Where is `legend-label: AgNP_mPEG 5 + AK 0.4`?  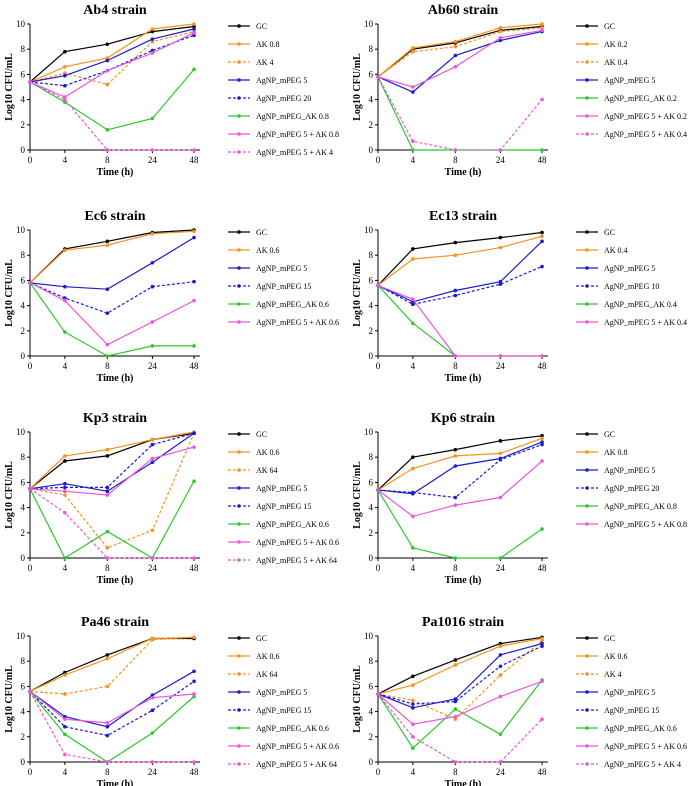 legend-label: AgNP_mPEG 5 + AK 0.4 is located at coordinates (645, 134).